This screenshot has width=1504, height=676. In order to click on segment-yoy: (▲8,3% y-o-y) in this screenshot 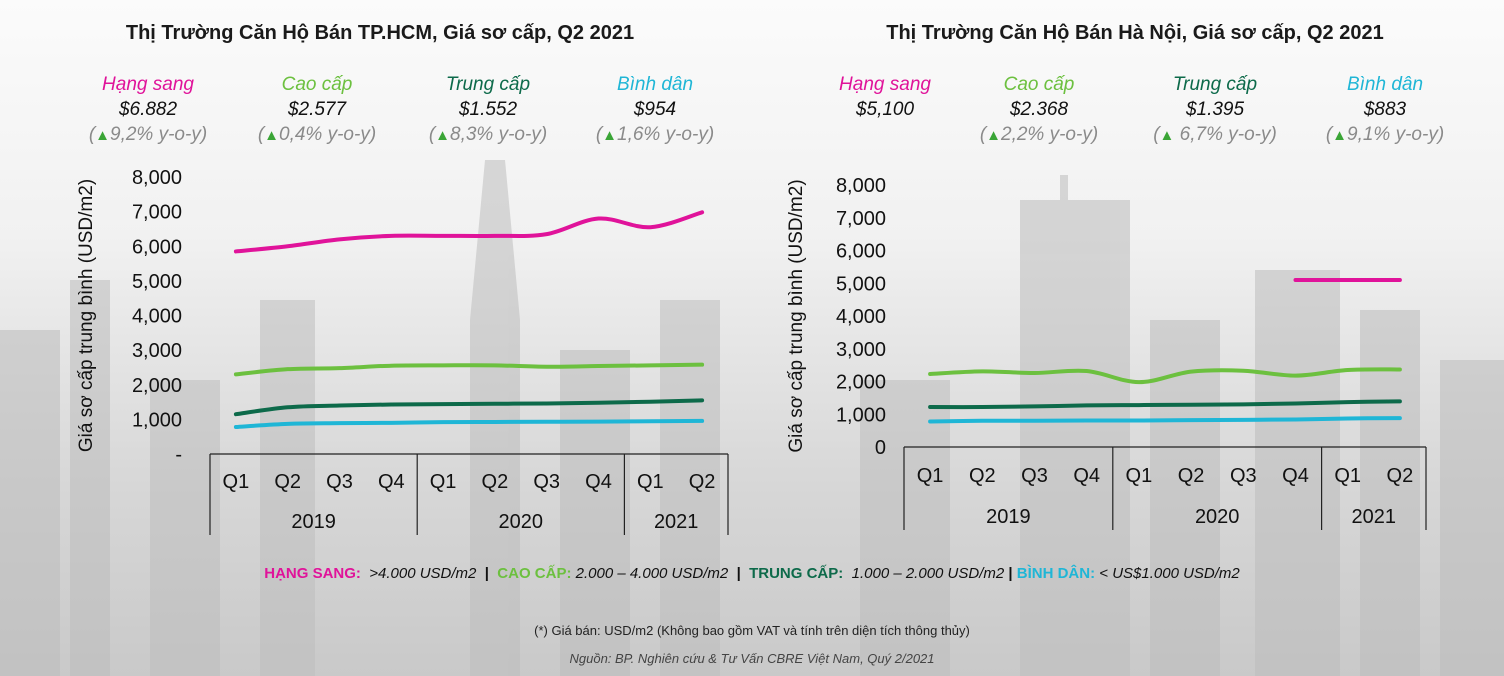, I will do `click(488, 134)`.